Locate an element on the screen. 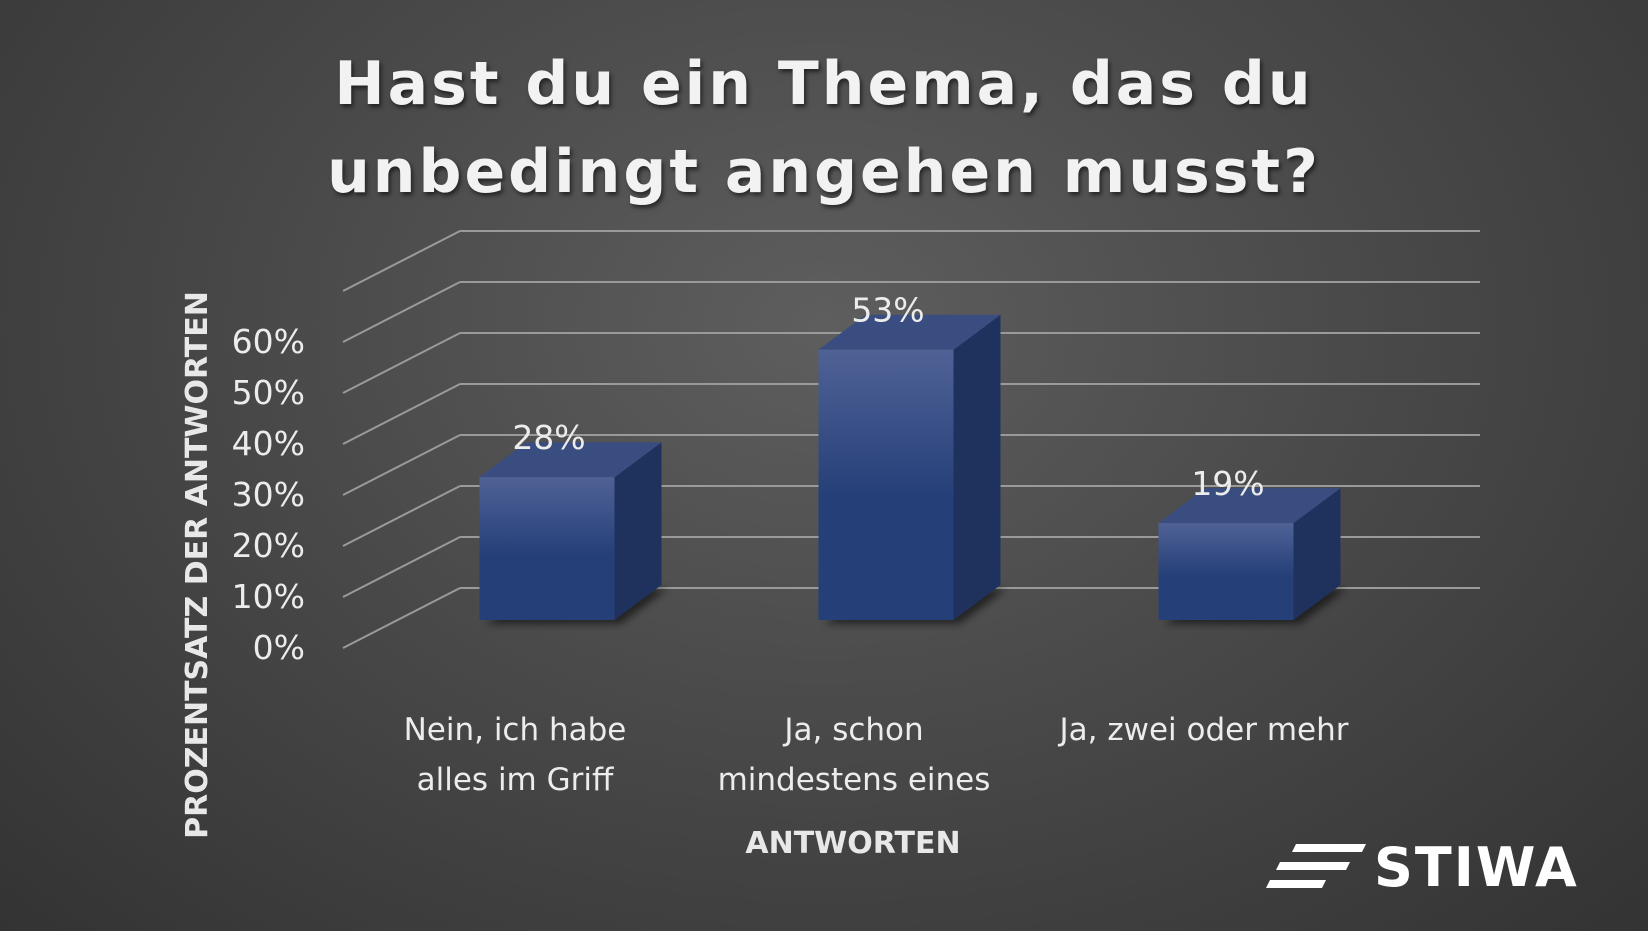  y-axis-title: PROZENTSATZ DER ANTWORTEN is located at coordinates (197, 565).